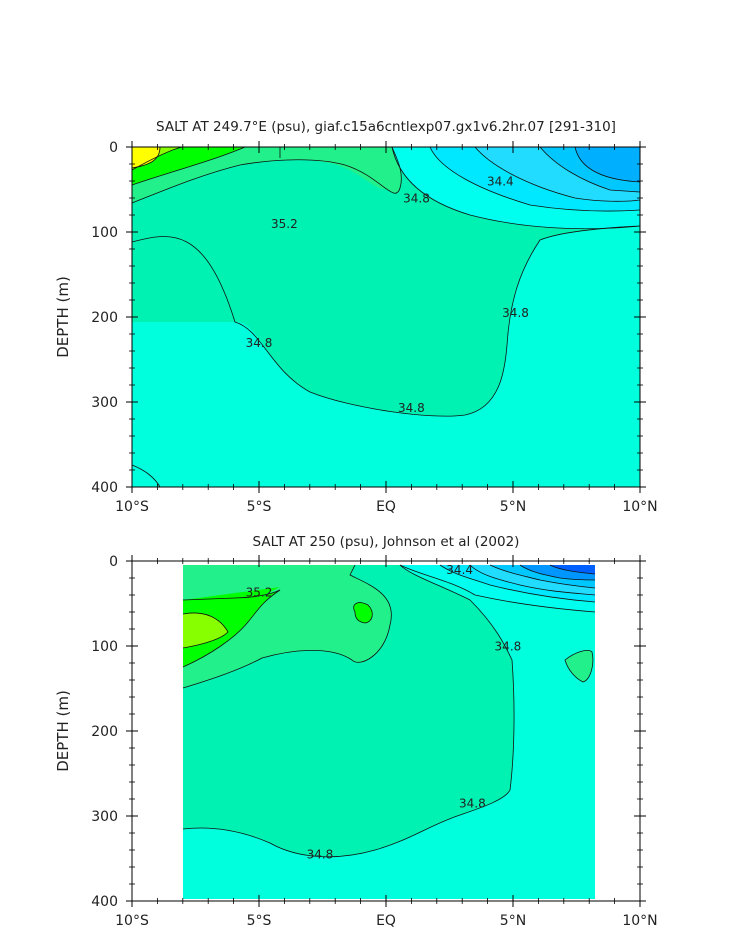  Describe the element at coordinates (63, 731) in the screenshot. I see `bottom-y-axis-label: DEPTH (m)` at that location.